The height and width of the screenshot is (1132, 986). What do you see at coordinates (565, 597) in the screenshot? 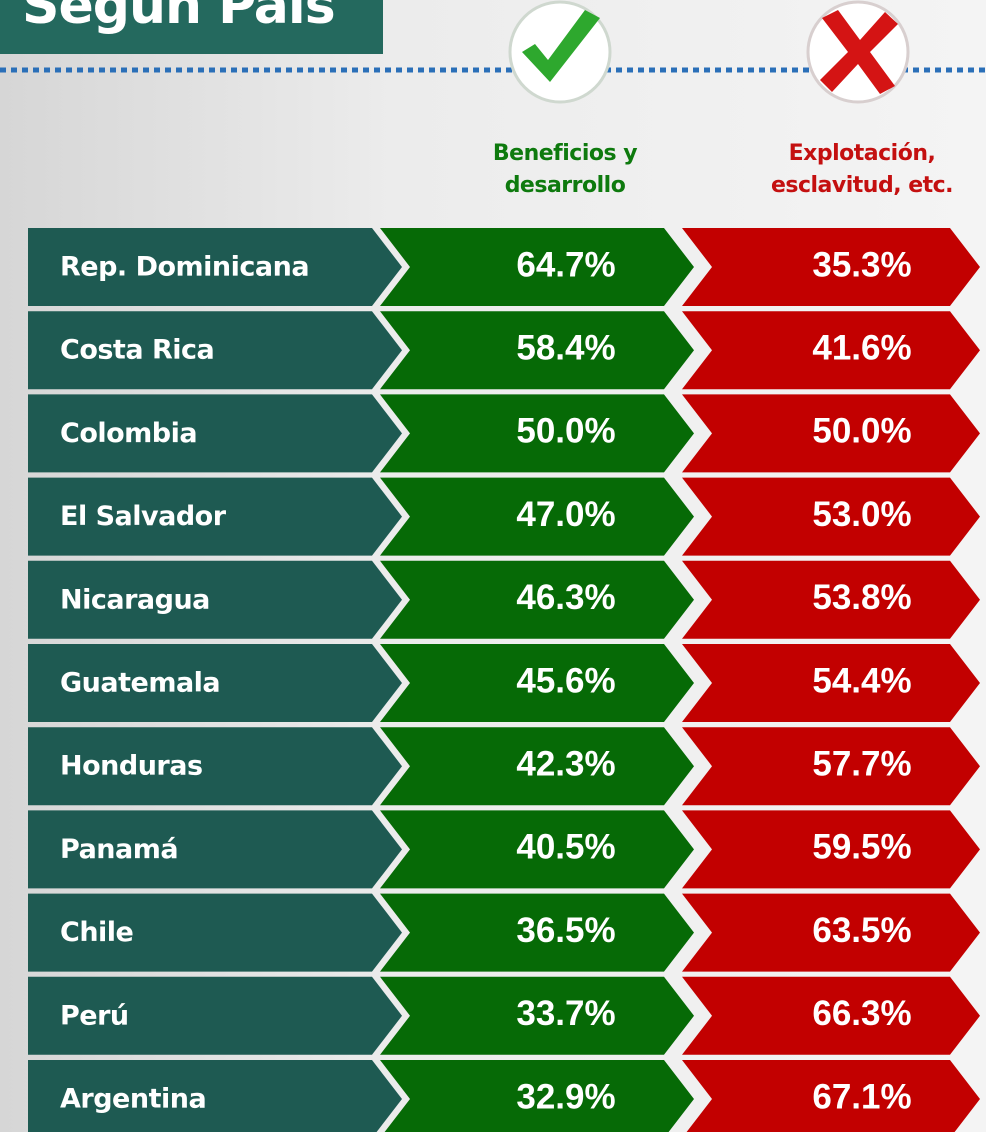
I see `benefit-value: 46.3%` at bounding box center [565, 597].